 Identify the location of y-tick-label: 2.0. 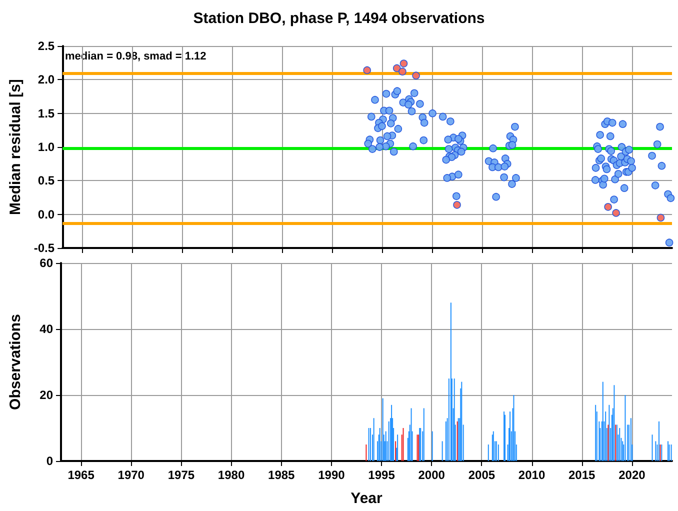
(46, 79).